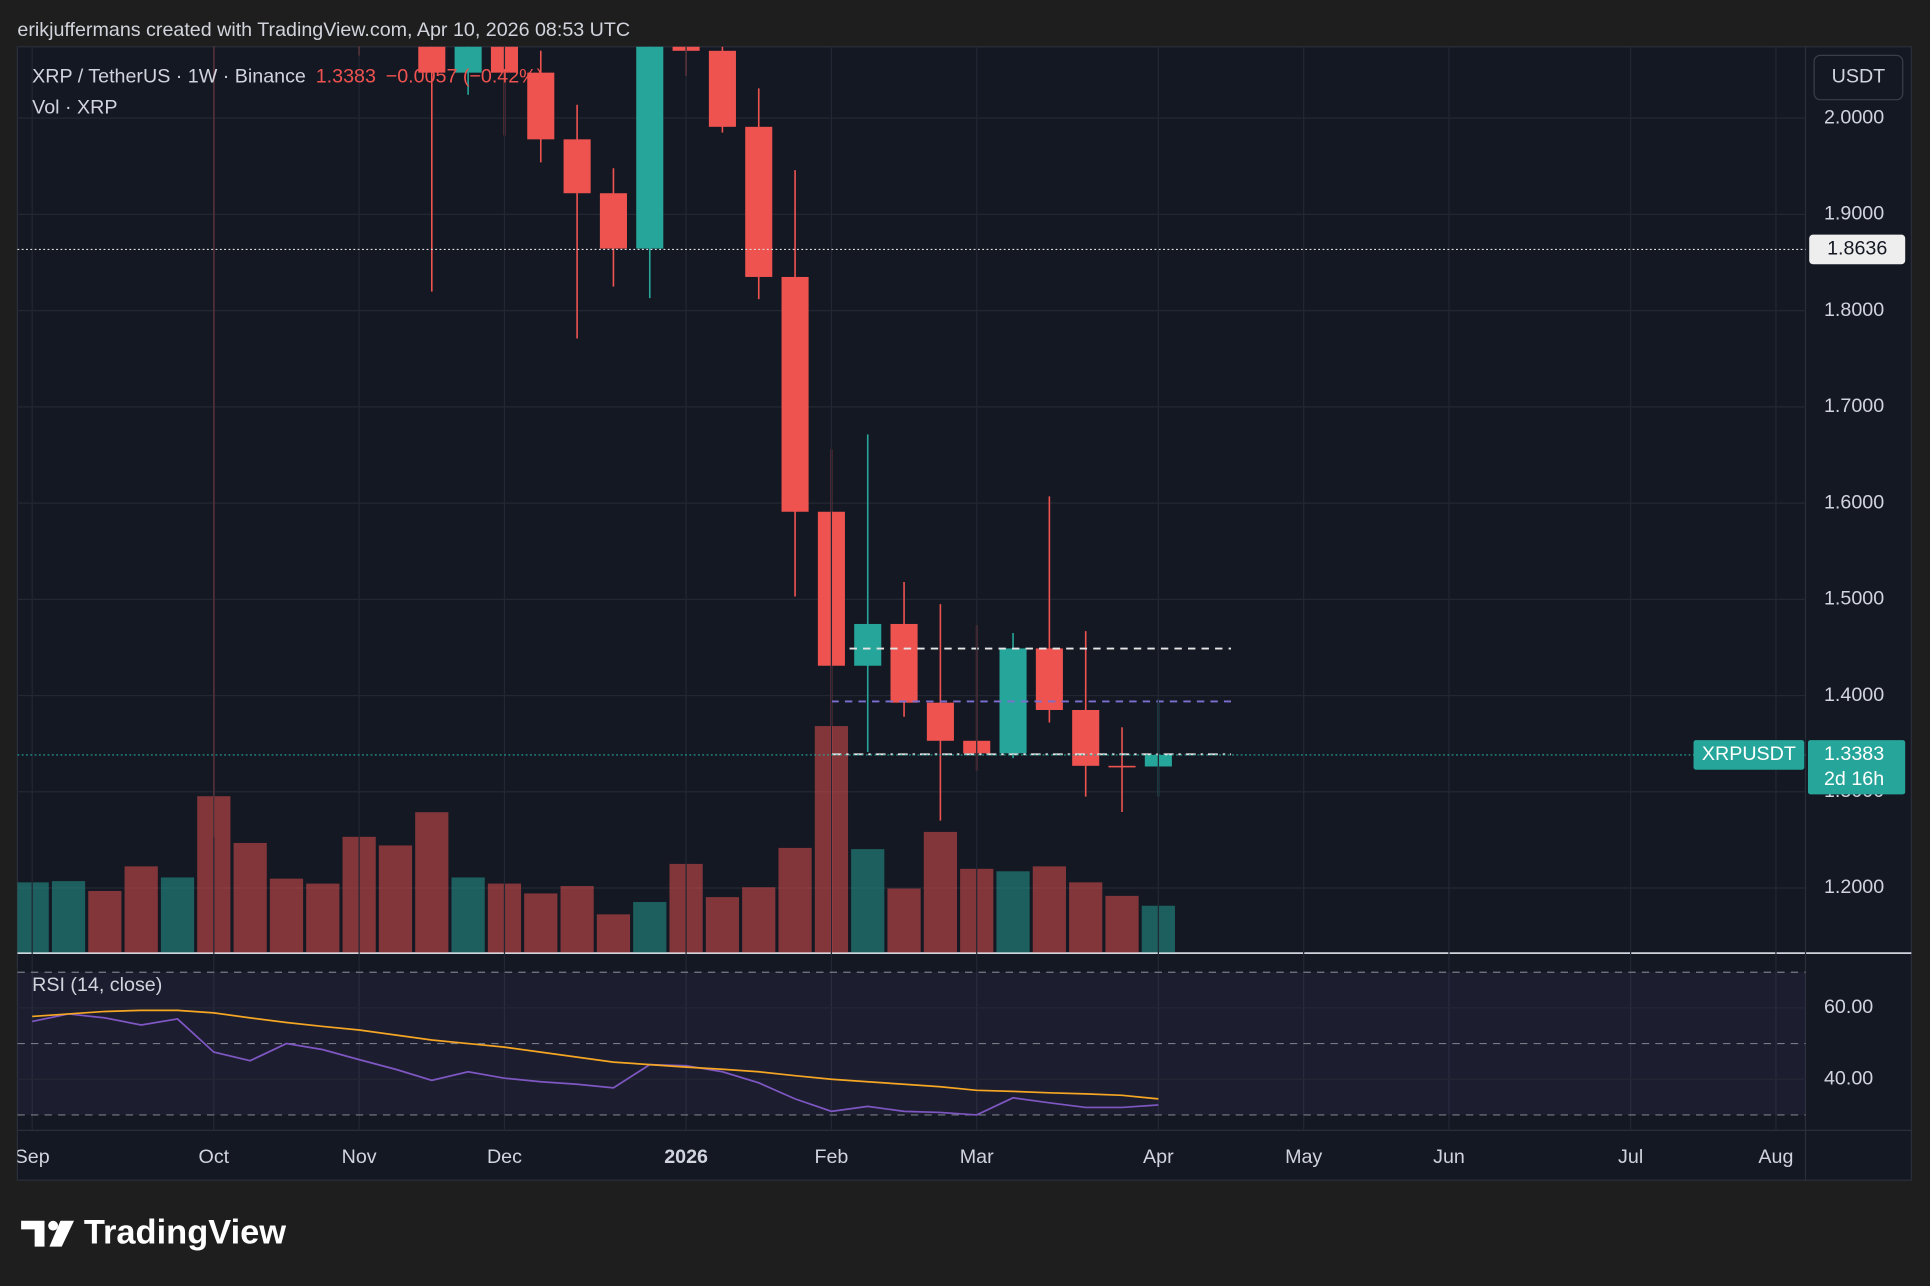 The image size is (1930, 1286). I want to click on last-price-box, so click(1856, 767).